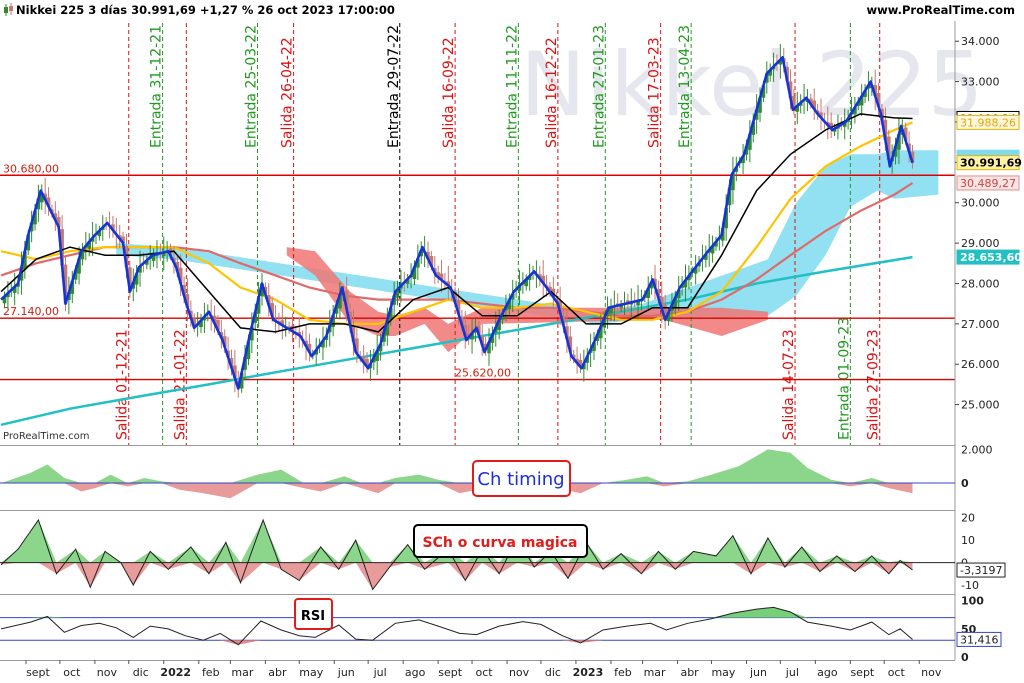 The image size is (1024, 683). What do you see at coordinates (450, 672) in the screenshot?
I see `x-tick-label: sept` at bounding box center [450, 672].